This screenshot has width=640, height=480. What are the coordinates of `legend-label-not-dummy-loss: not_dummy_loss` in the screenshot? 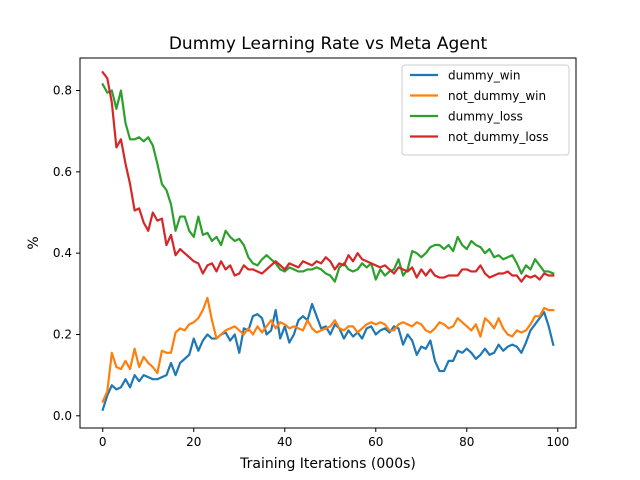 It's located at (498, 137).